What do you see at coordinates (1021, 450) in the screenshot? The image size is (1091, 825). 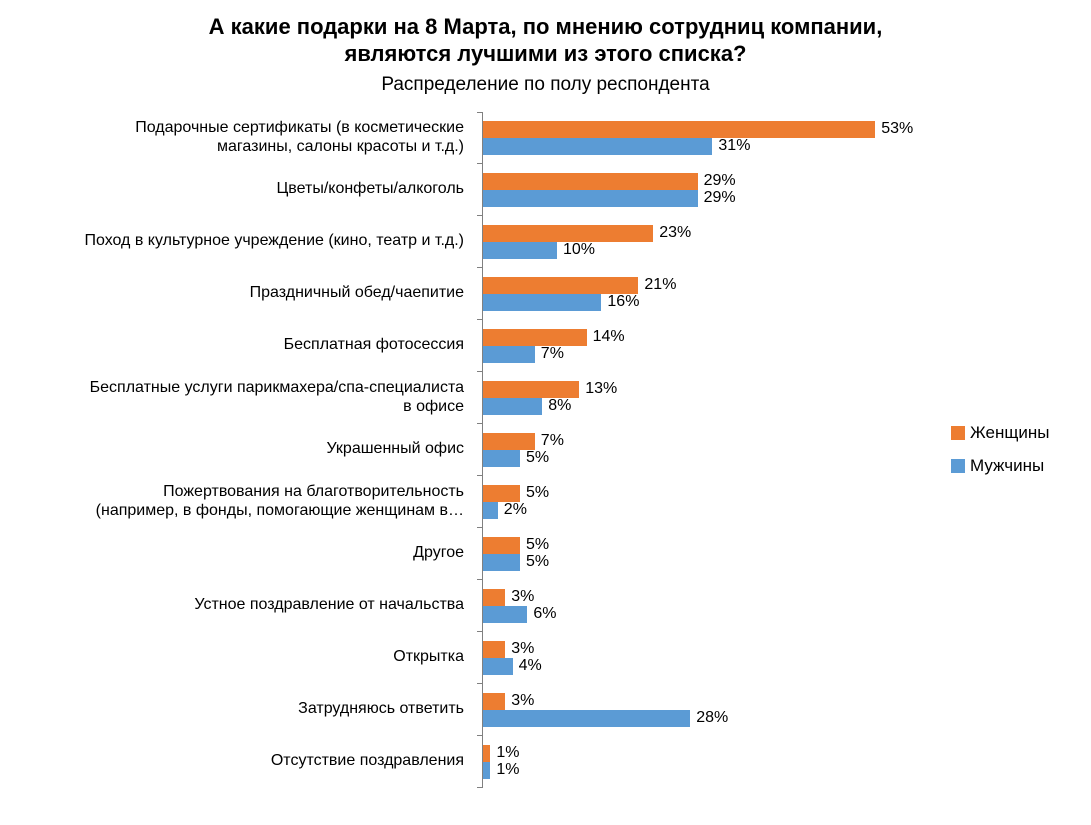 I see `legend: Женщины Мужчины` at bounding box center [1021, 450].